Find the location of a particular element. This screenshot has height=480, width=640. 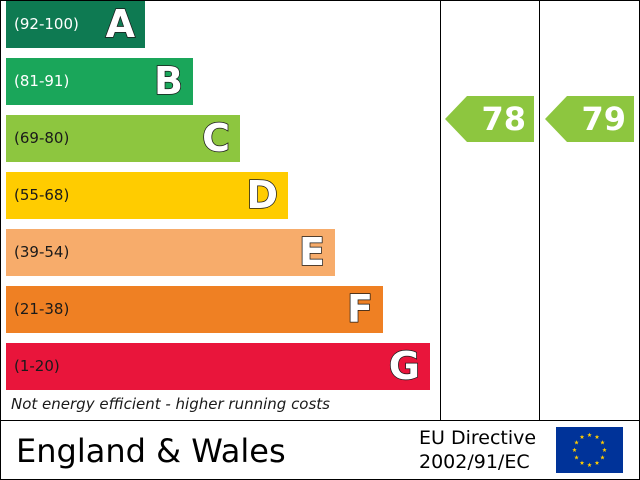

region-label: England & Wales is located at coordinates (151, 451).